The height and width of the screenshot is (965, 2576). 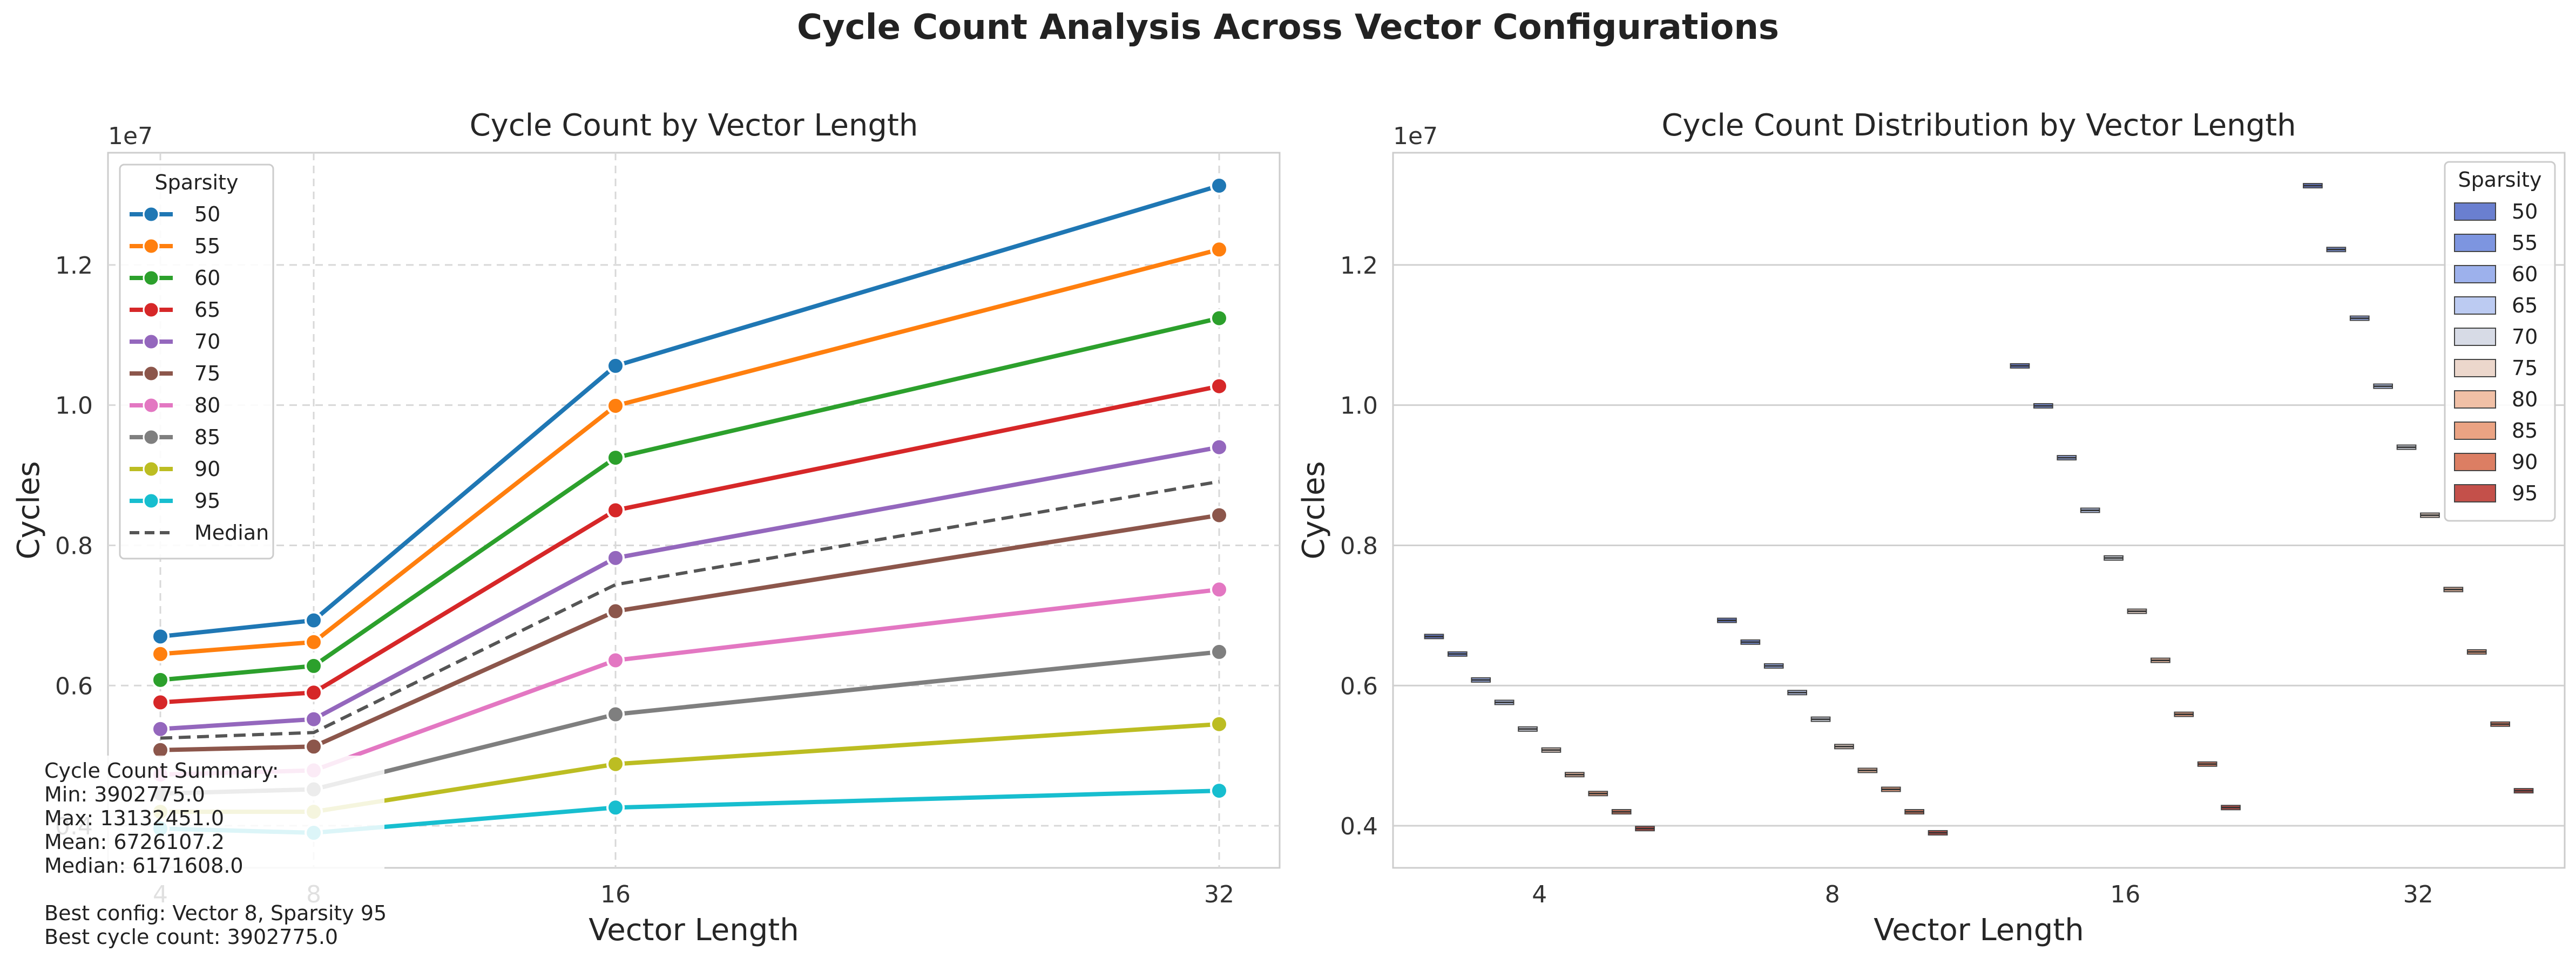 I want to click on line-chart-legend-title: Sparsity, so click(x=197, y=183).